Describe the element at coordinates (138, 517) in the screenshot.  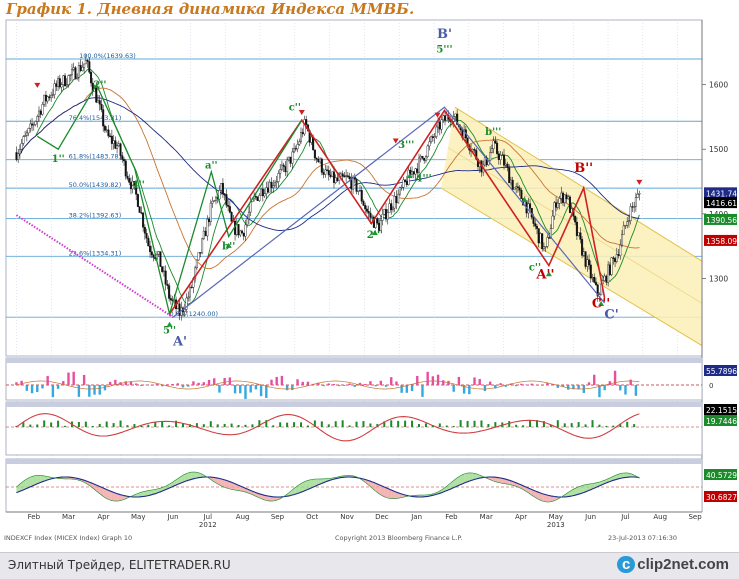
I see `x-month-label: May` at that location.